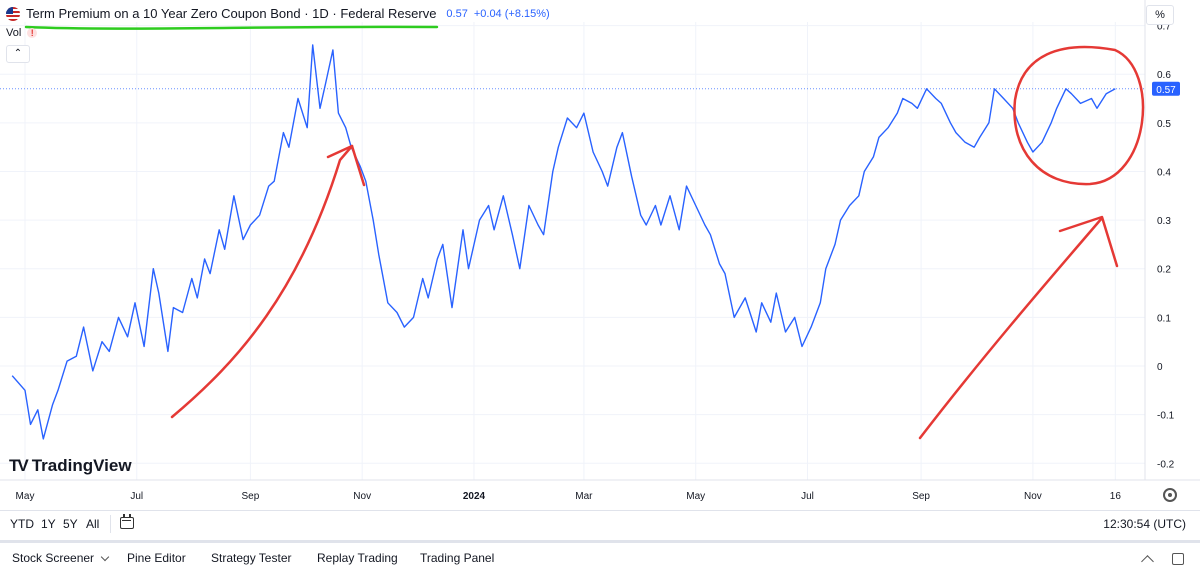 Image resolution: width=1200 pixels, height=568 pixels. Describe the element at coordinates (1164, 124) in the screenshot. I see `y-tick-label: 0.5` at that location.